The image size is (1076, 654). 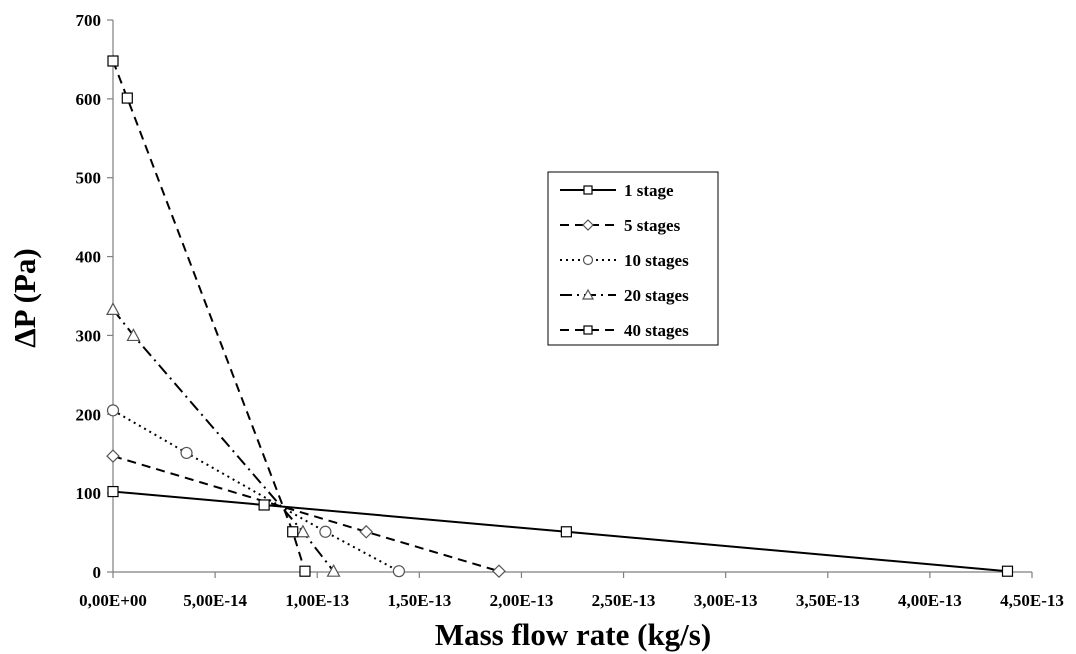 I want to click on x-tick-label: 2,50E-13, so click(x=624, y=600).